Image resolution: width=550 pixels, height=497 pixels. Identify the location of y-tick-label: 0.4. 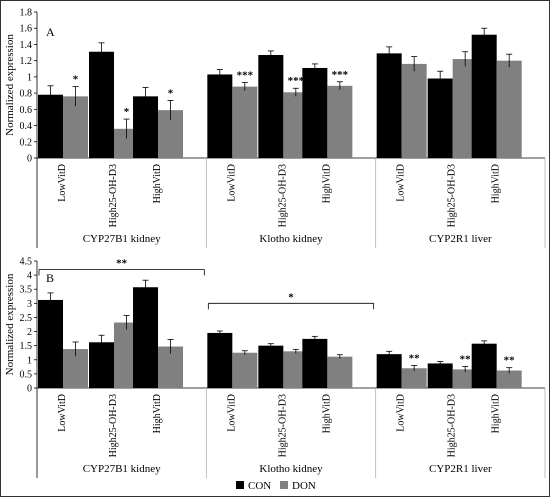
(26, 126).